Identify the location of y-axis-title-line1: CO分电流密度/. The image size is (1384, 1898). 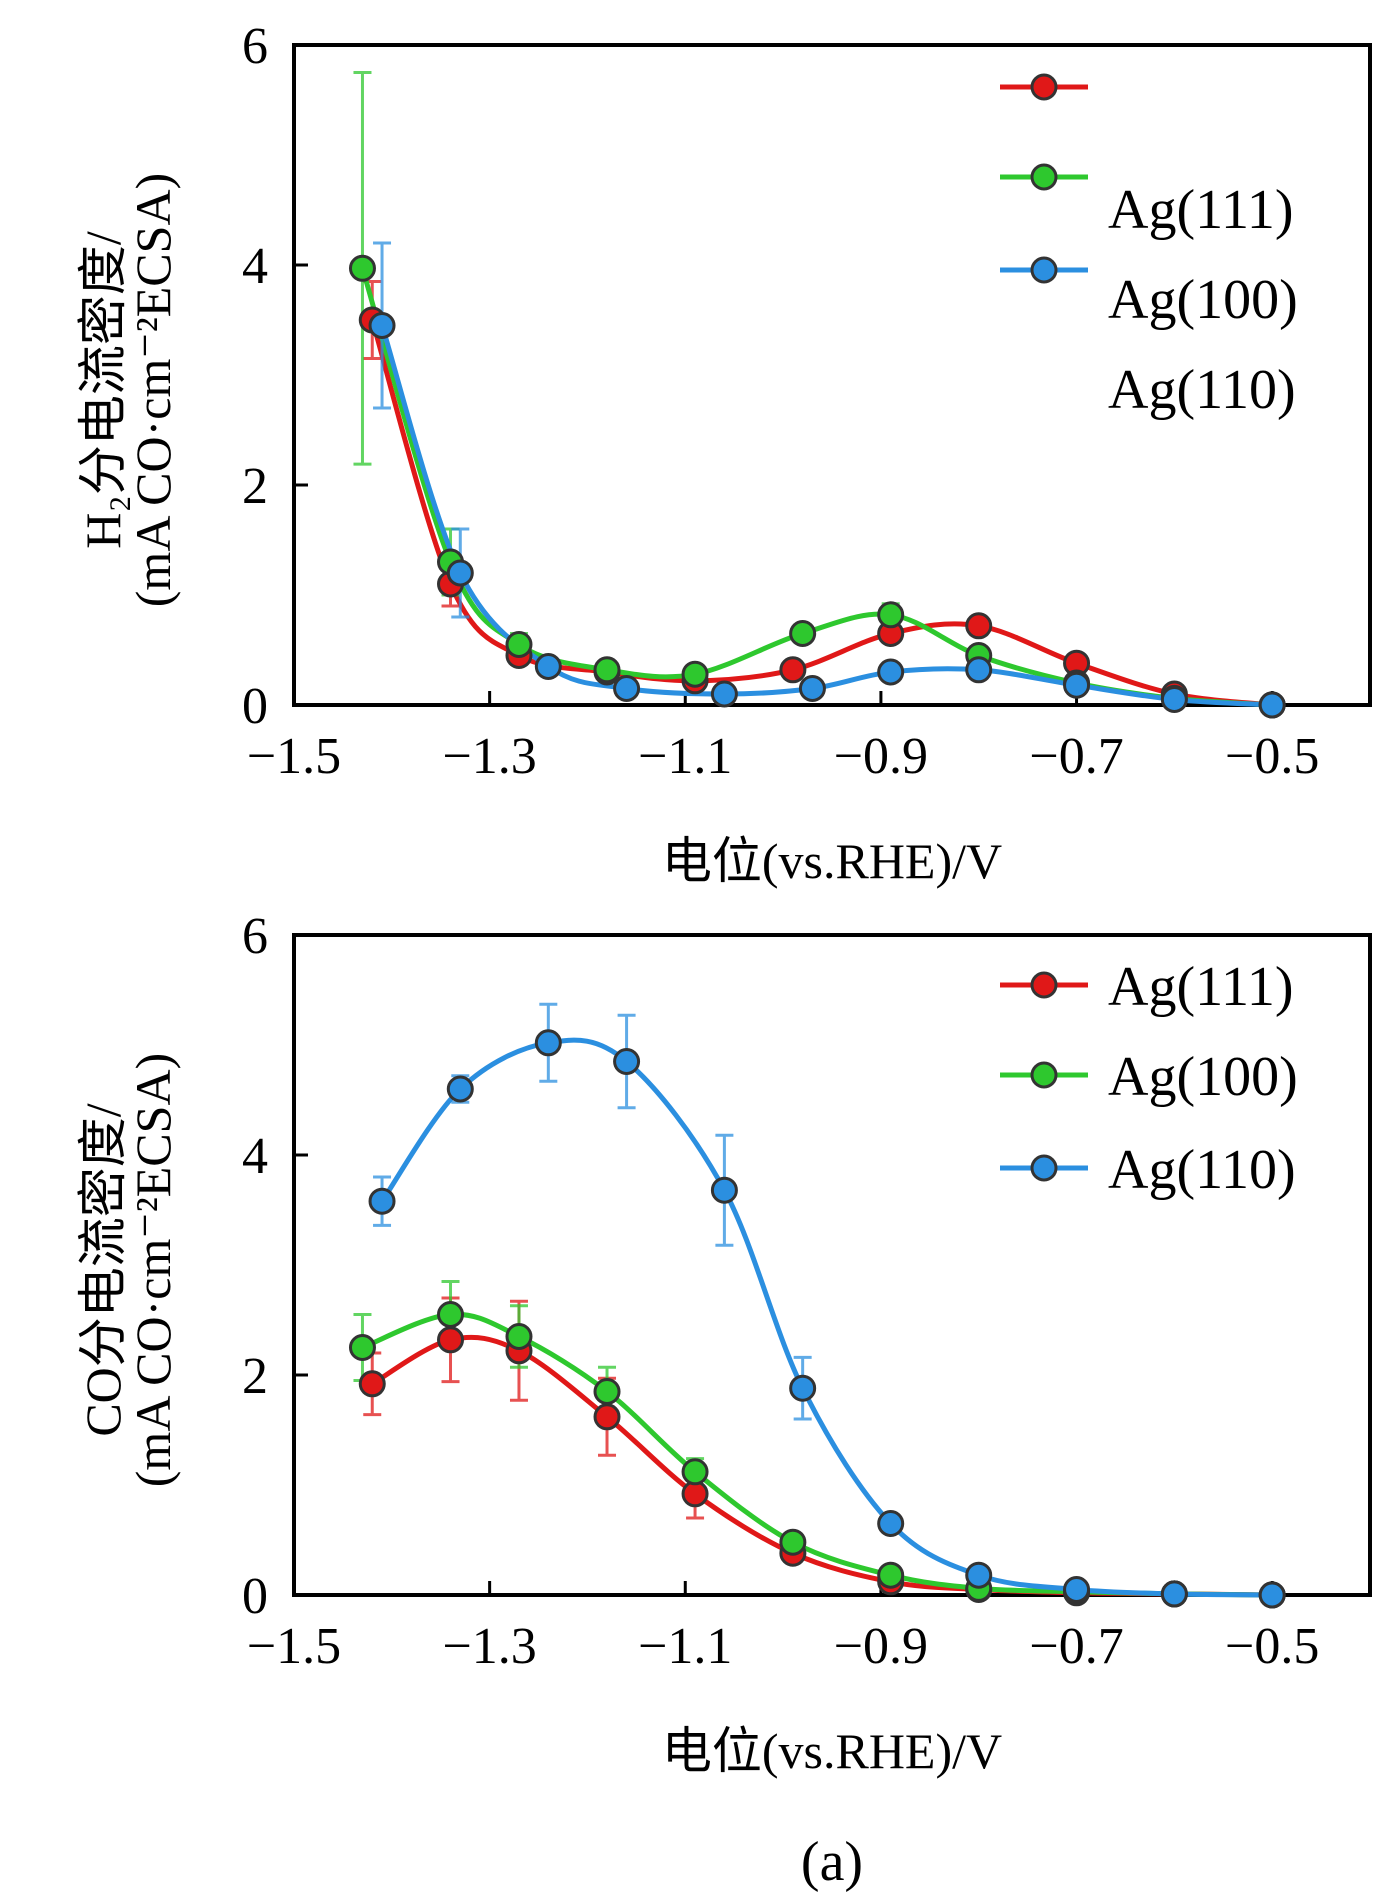
(103, 1269).